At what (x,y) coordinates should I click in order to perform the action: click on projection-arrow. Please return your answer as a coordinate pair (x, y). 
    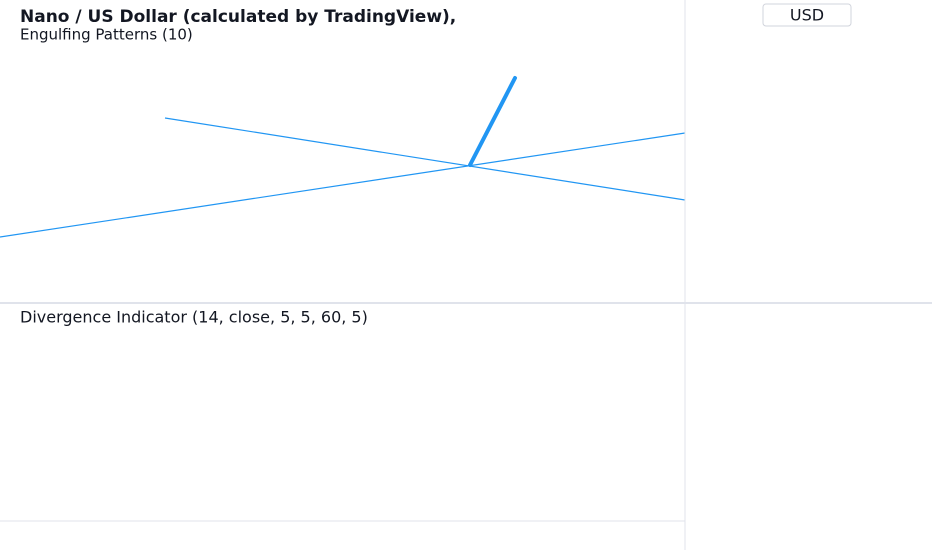
    Looking at the image, I should click on (492, 121).